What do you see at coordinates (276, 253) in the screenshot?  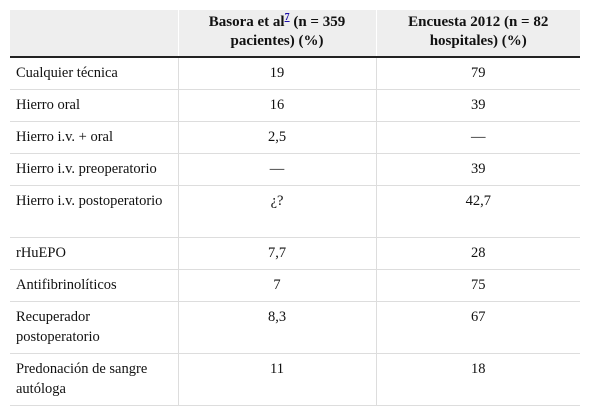 I see `cell-basora: 7,7` at bounding box center [276, 253].